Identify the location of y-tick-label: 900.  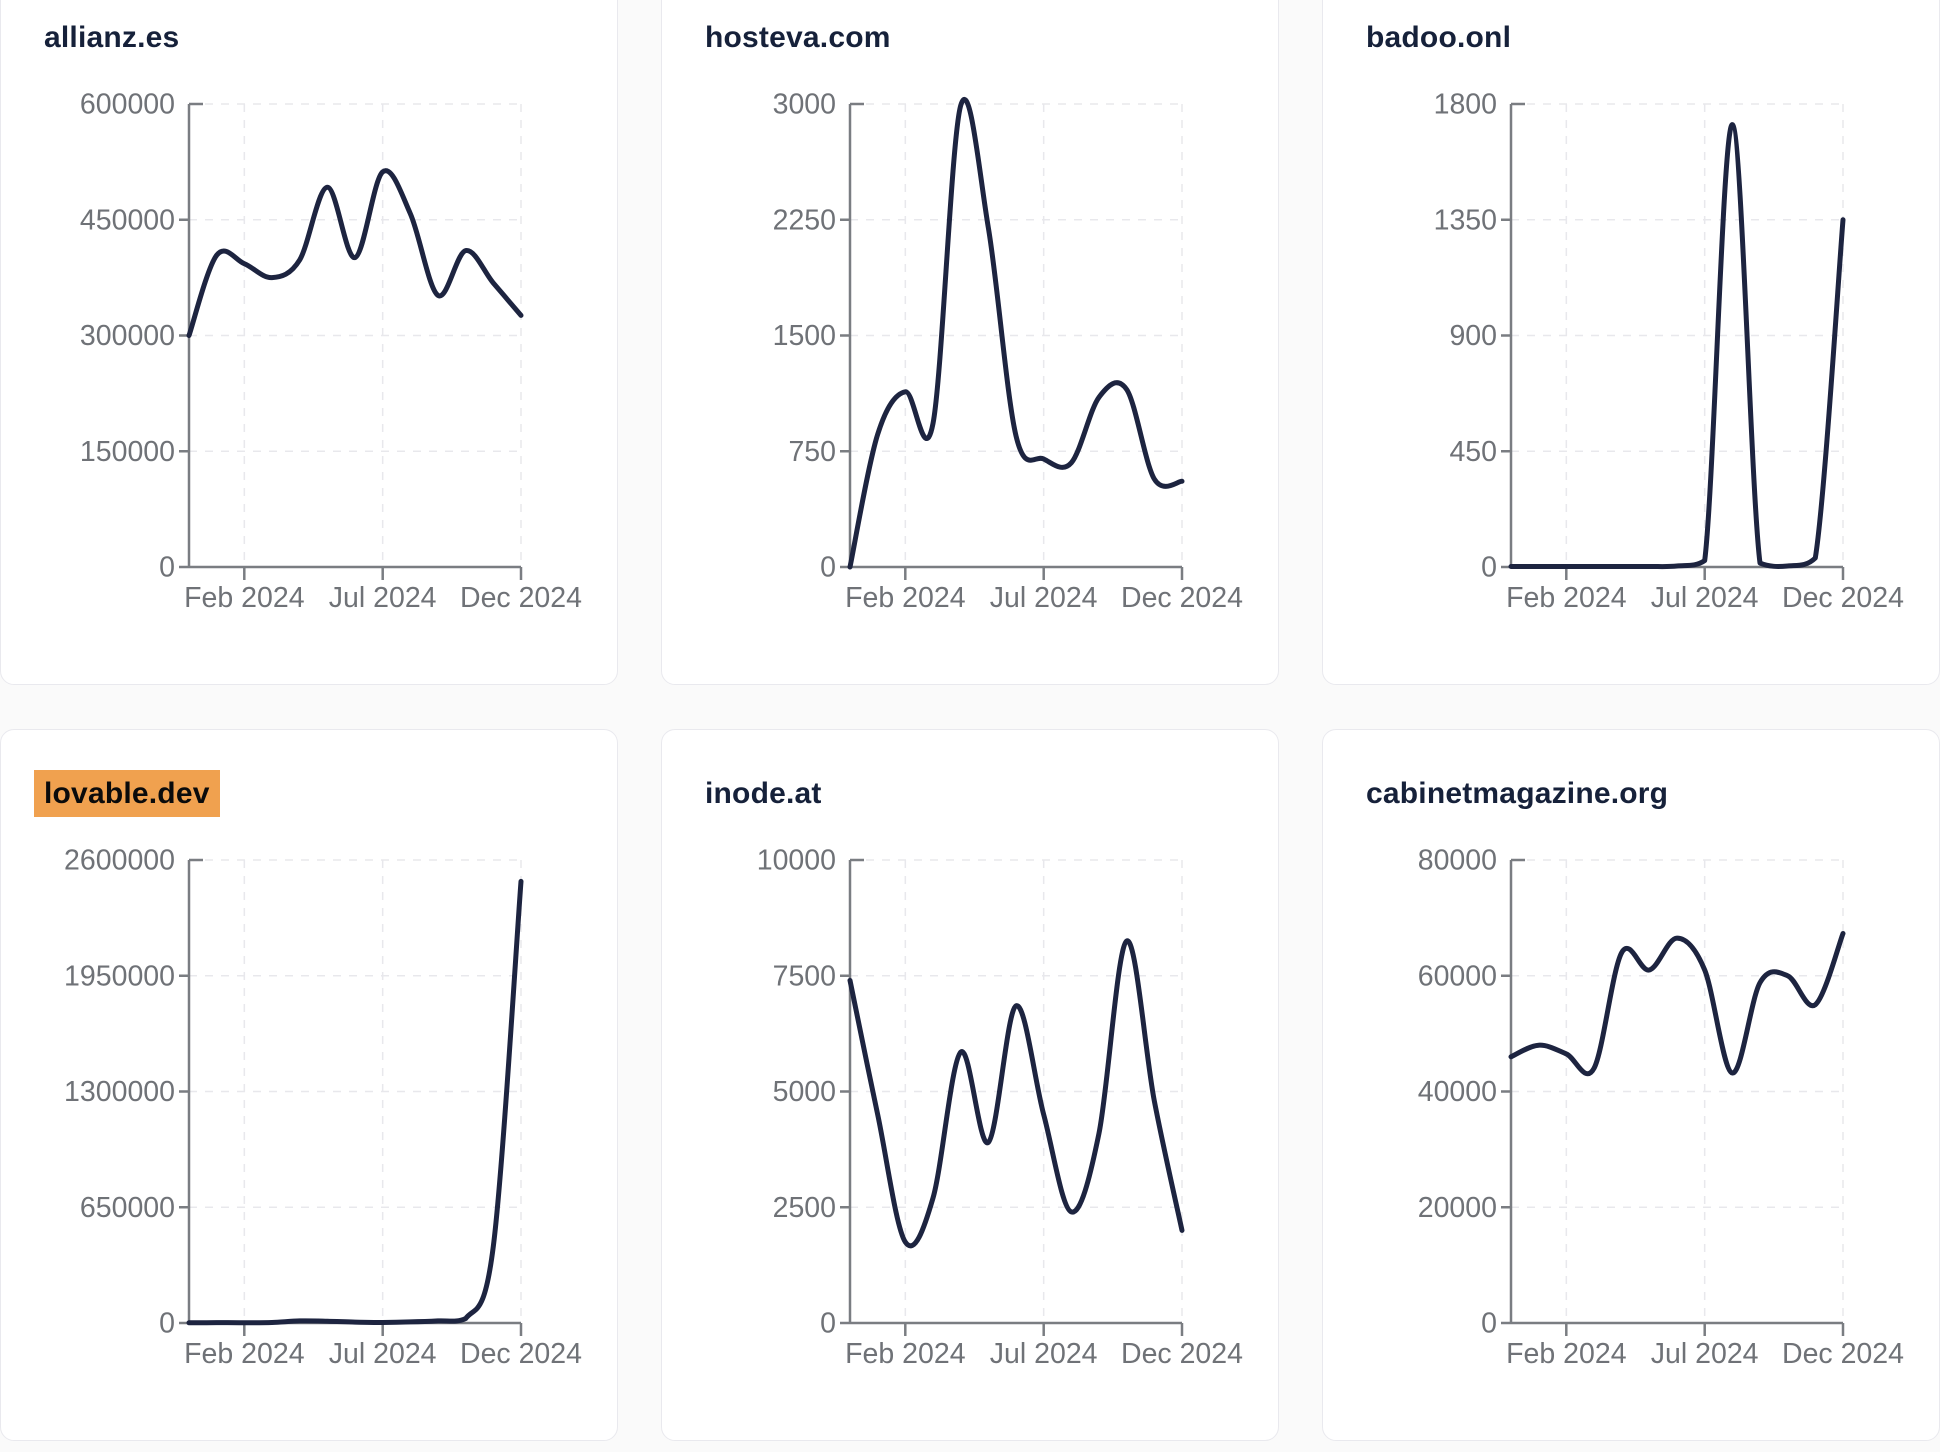
(1473, 336).